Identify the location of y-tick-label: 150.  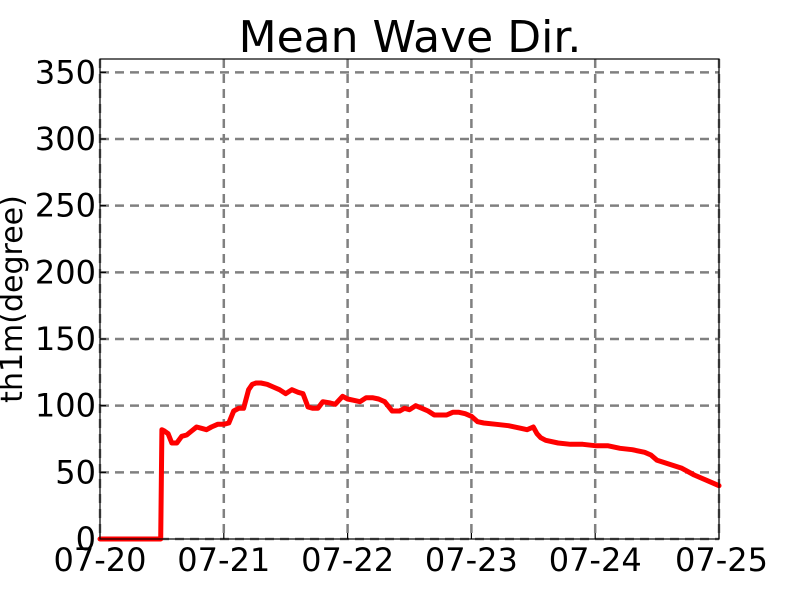
(65, 339).